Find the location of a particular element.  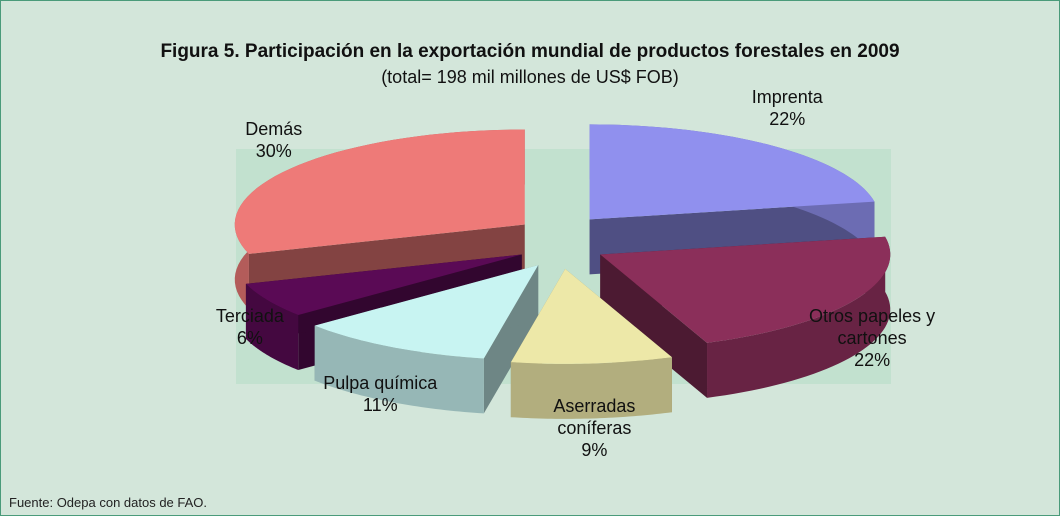

category-label: Aserradas coníferas is located at coordinates (594, 417).